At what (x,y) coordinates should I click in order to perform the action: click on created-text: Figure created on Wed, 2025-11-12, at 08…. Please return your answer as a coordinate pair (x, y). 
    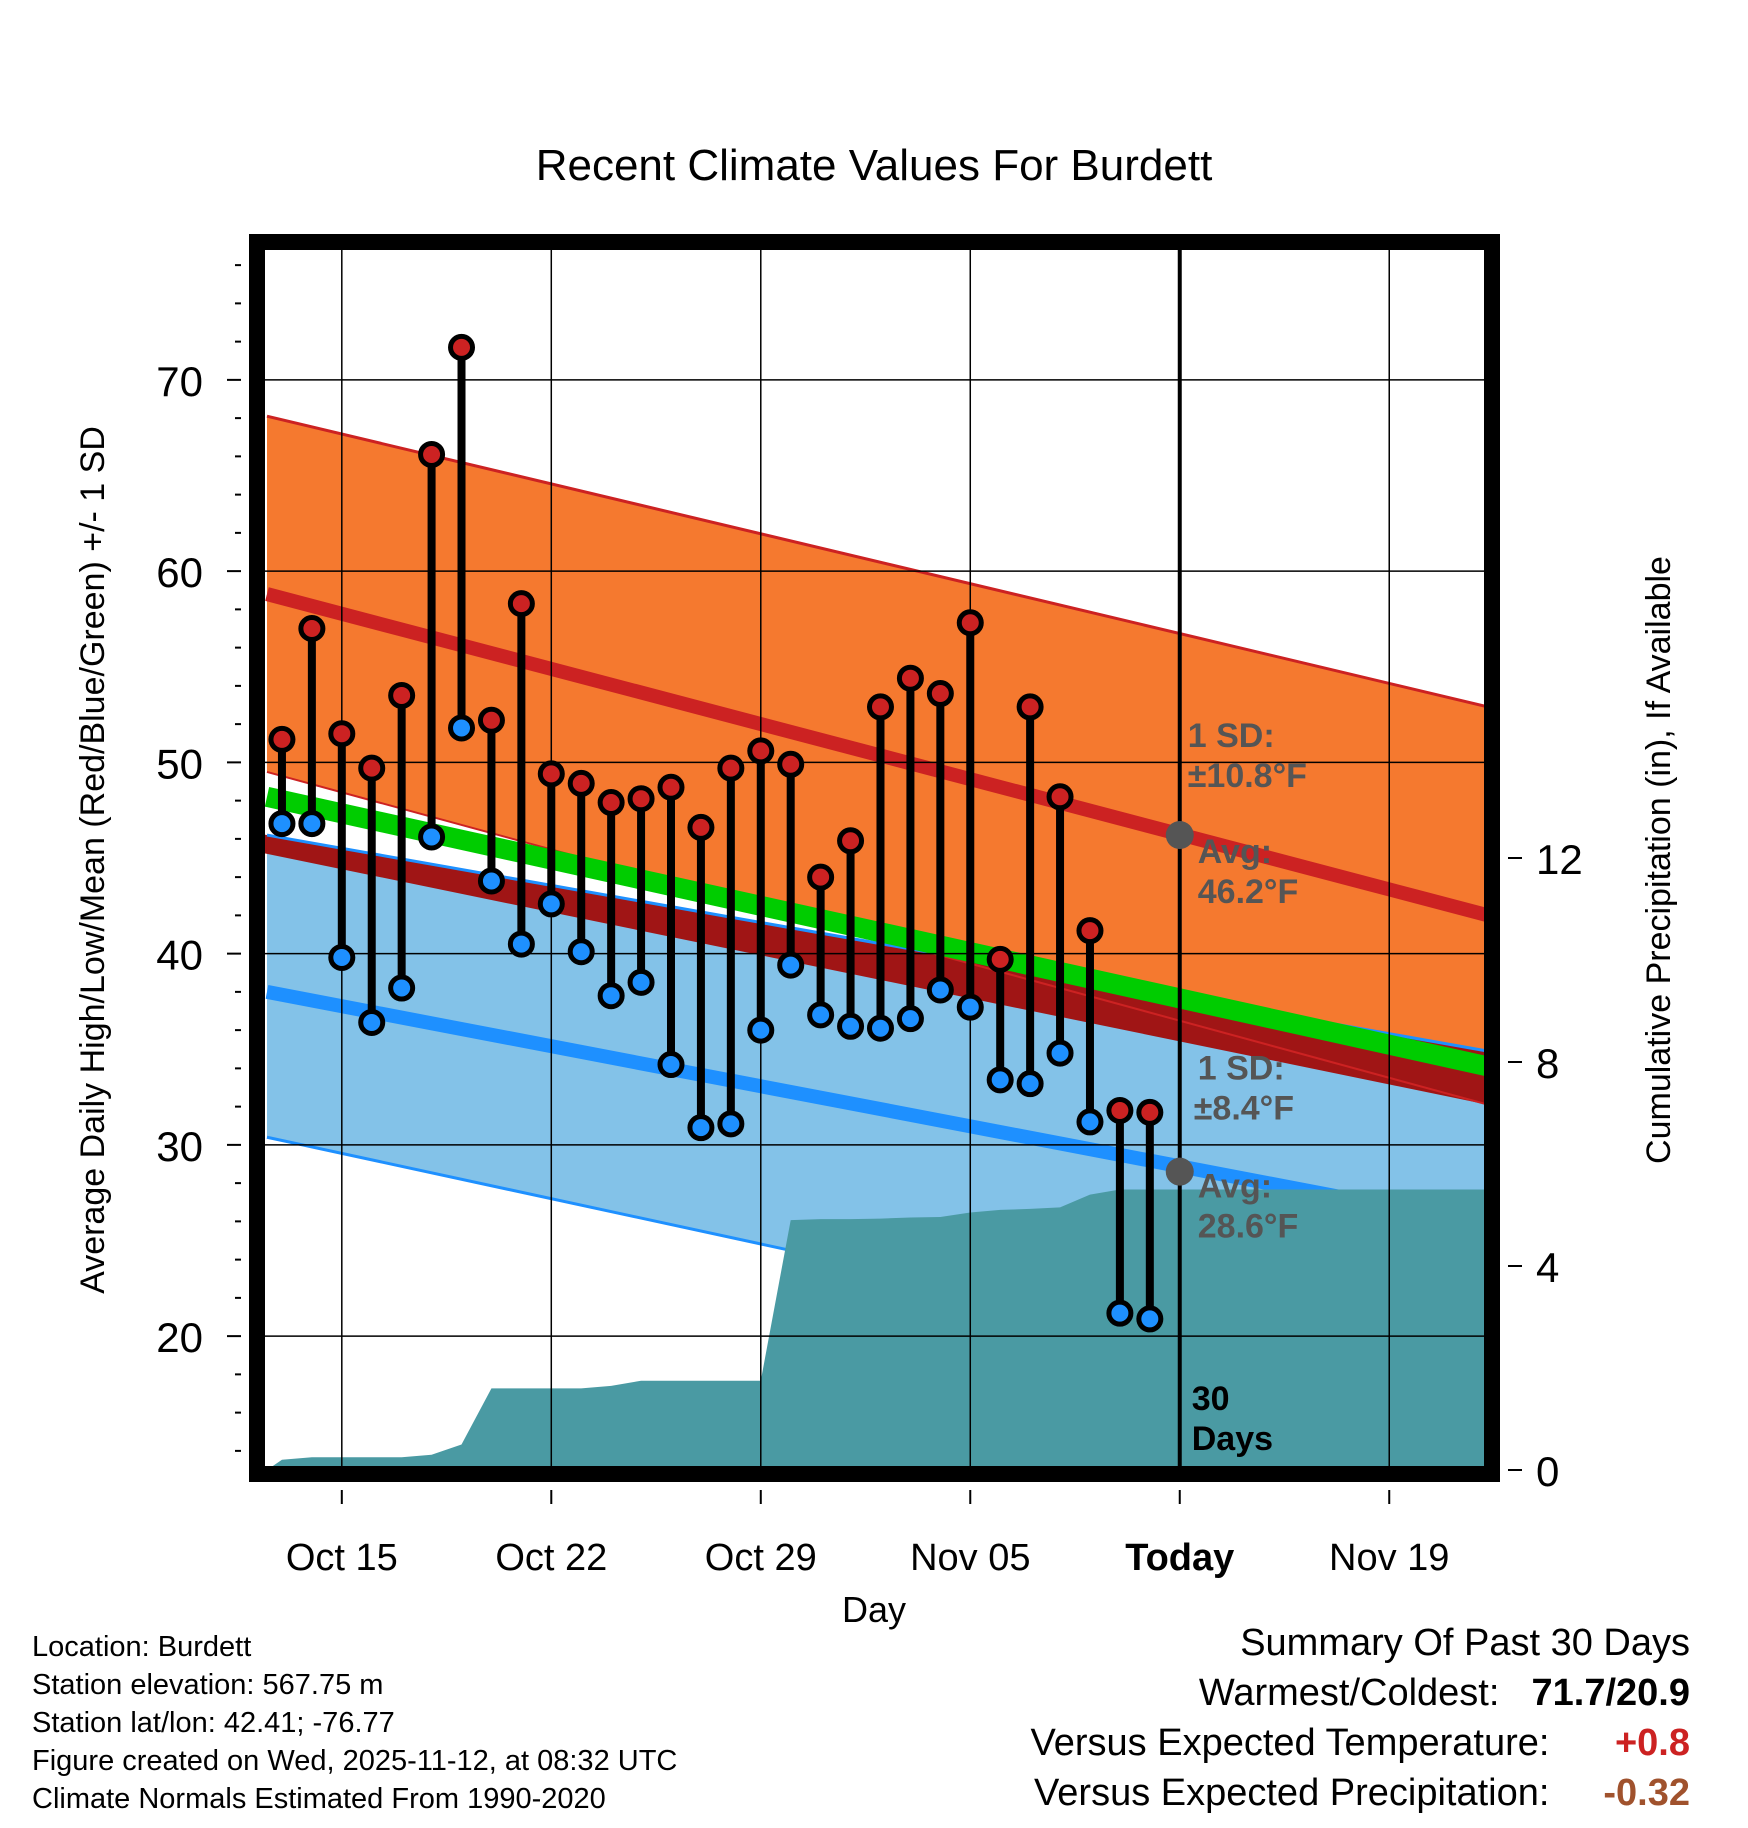
    Looking at the image, I should click on (355, 1761).